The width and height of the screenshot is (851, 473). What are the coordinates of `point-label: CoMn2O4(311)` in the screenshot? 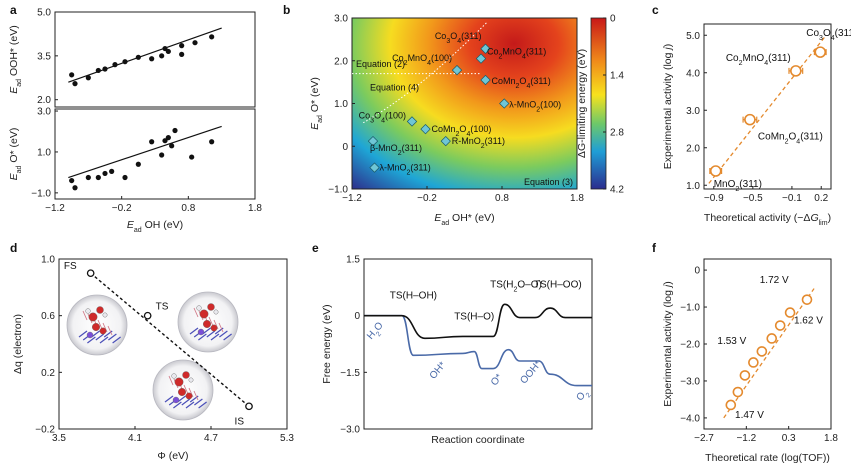 It's located at (790, 139).